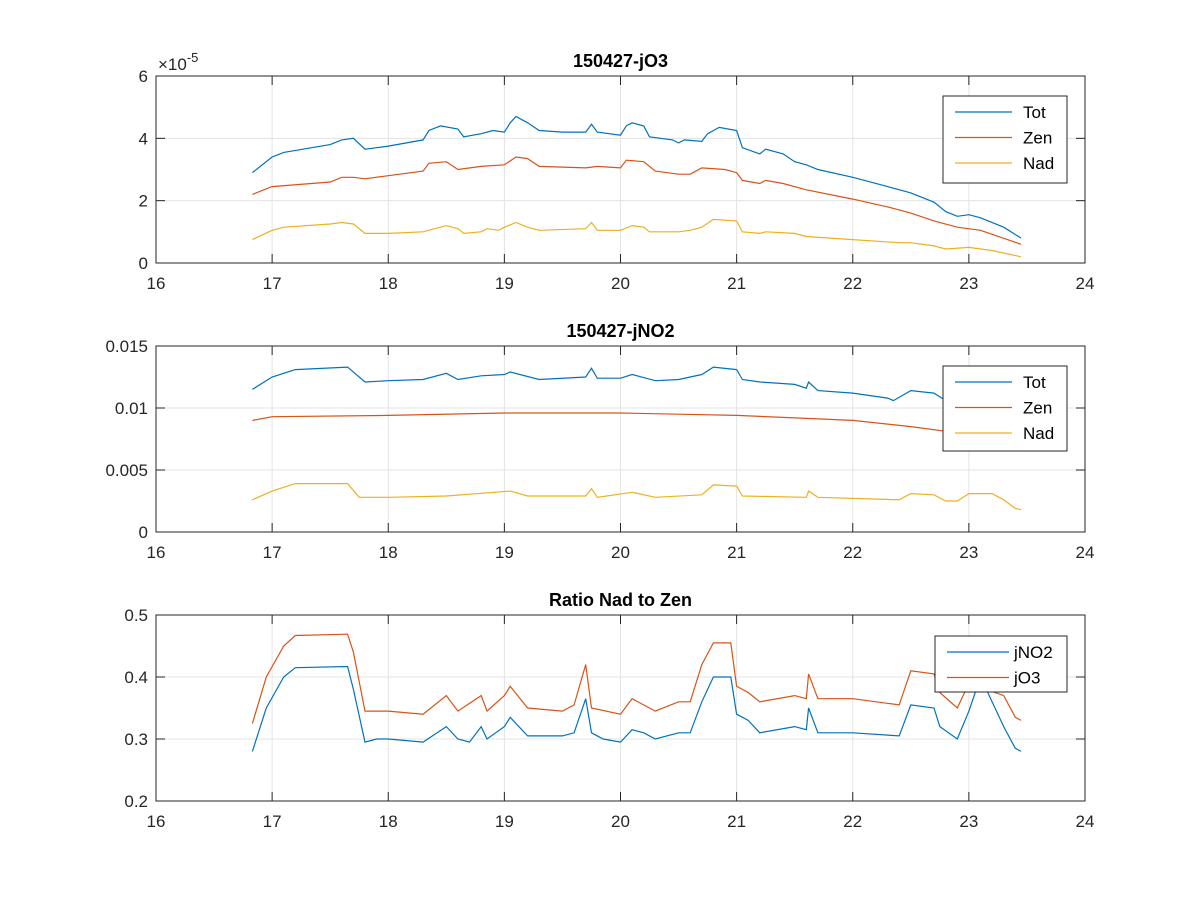  I want to click on exponent-label: ×10⁻⁵, so click(178, 62).